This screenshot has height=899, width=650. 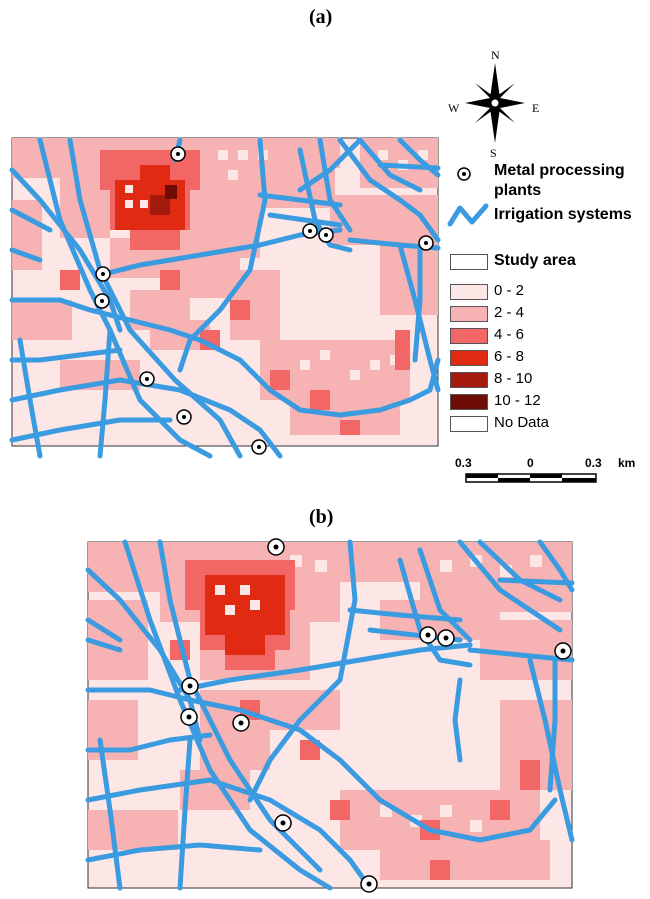 I want to click on scale-bar-icon, so click(x=531, y=478).